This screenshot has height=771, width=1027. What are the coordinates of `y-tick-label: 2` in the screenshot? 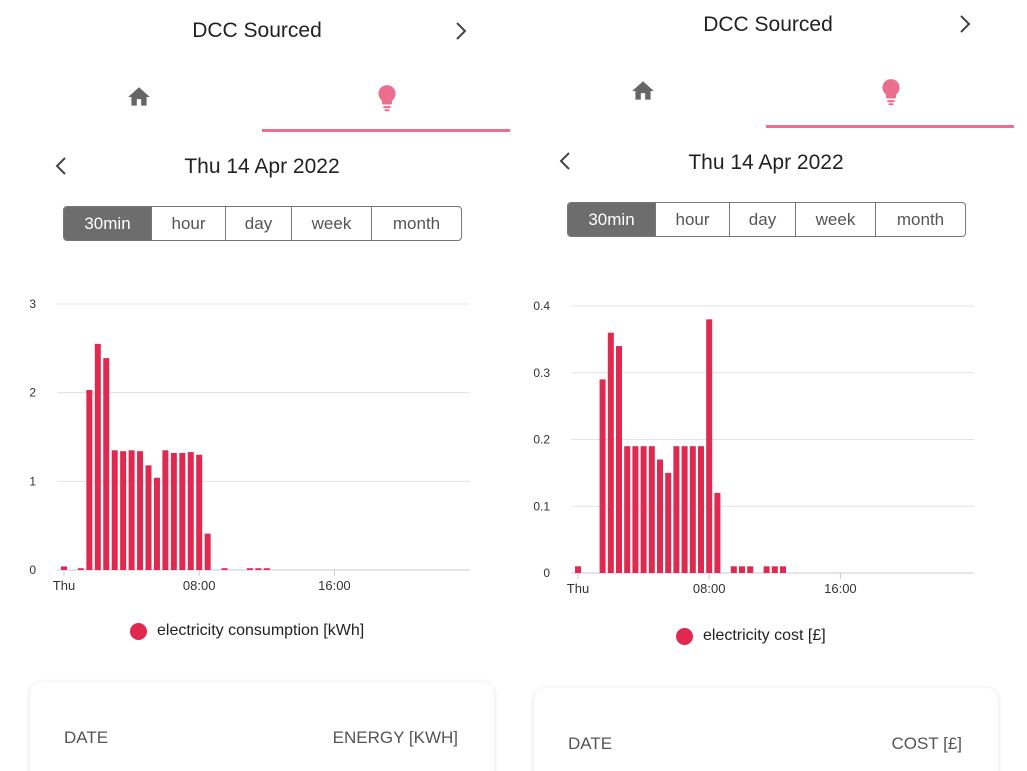 It's located at (32, 393).